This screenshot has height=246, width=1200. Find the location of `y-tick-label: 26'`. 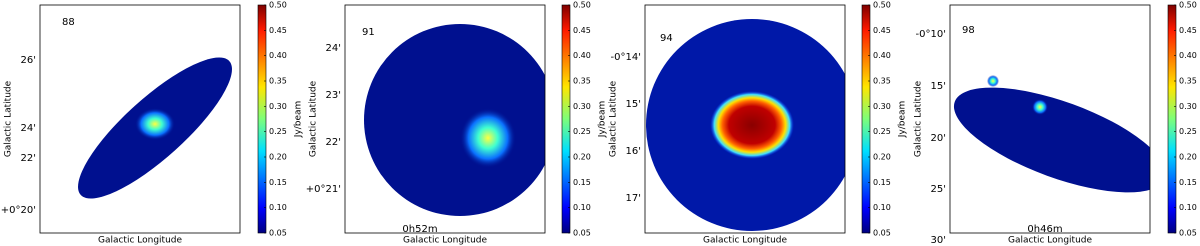

y-tick-label: 26' is located at coordinates (28, 60).